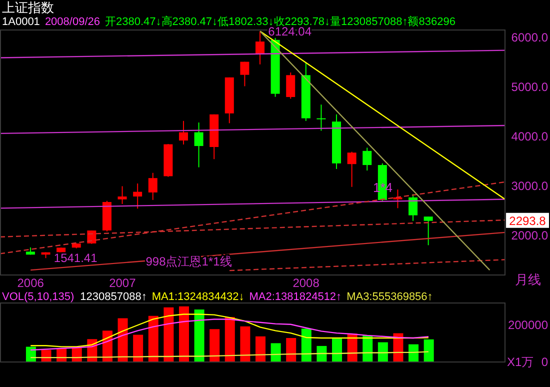 The image size is (550, 387). I want to click on x-tick-label: 2006, so click(30, 283).